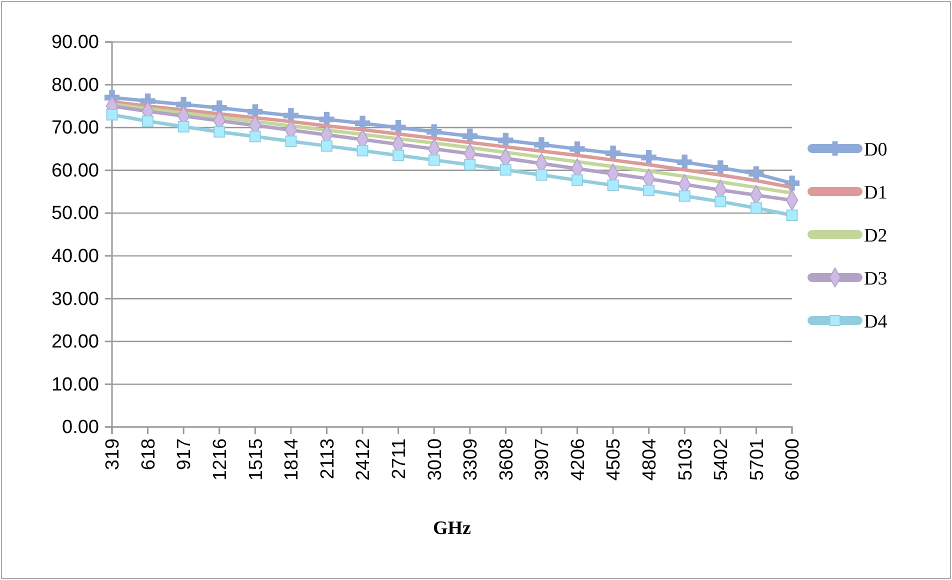  I want to click on legend-label: D1, so click(876, 193).